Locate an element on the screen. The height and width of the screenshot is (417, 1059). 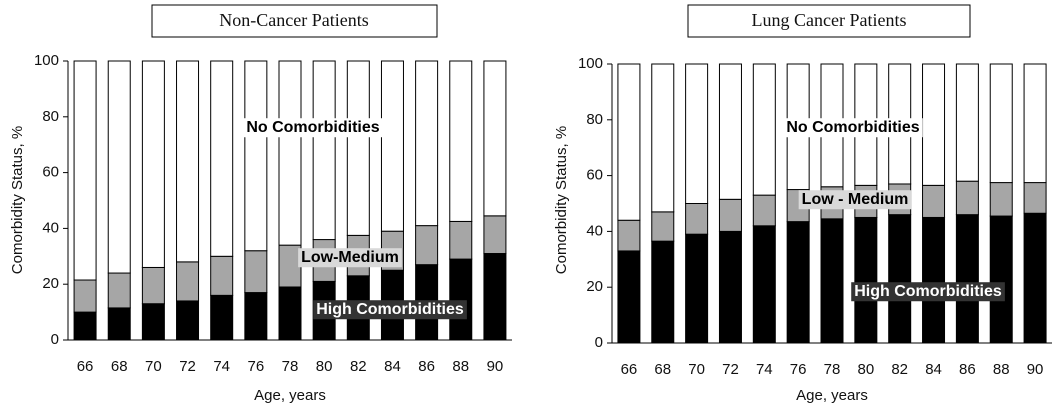
series-label: No Comorbidities is located at coordinates (852, 127).